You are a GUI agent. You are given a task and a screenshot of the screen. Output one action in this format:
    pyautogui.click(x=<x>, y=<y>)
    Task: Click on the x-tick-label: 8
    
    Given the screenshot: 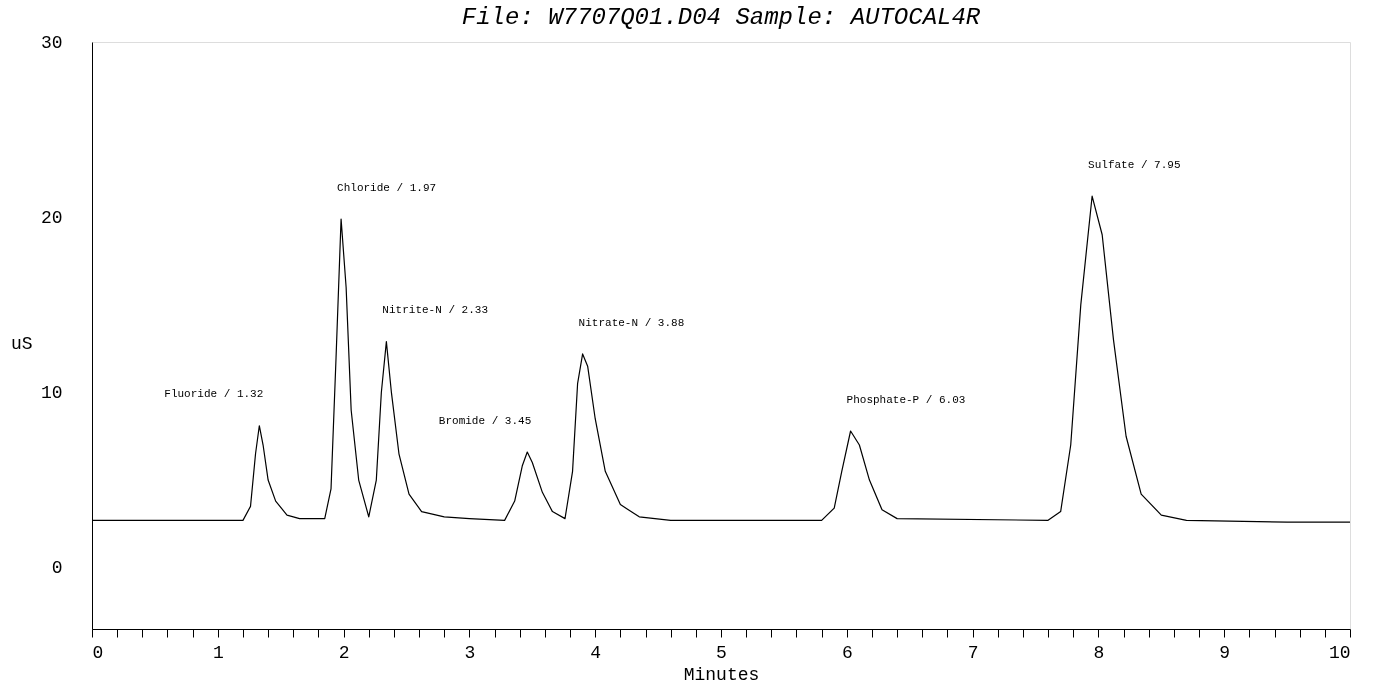 What is the action you would take?
    pyautogui.click(x=1099, y=652)
    